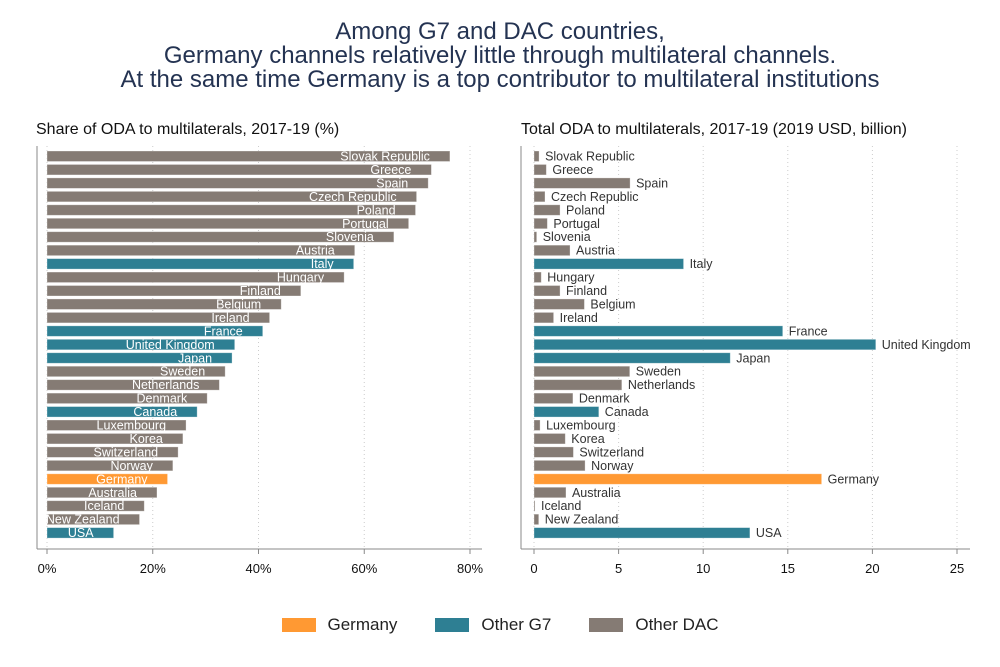 This screenshot has width=1000, height=667. I want to click on bar-label: Hungary, so click(301, 278).